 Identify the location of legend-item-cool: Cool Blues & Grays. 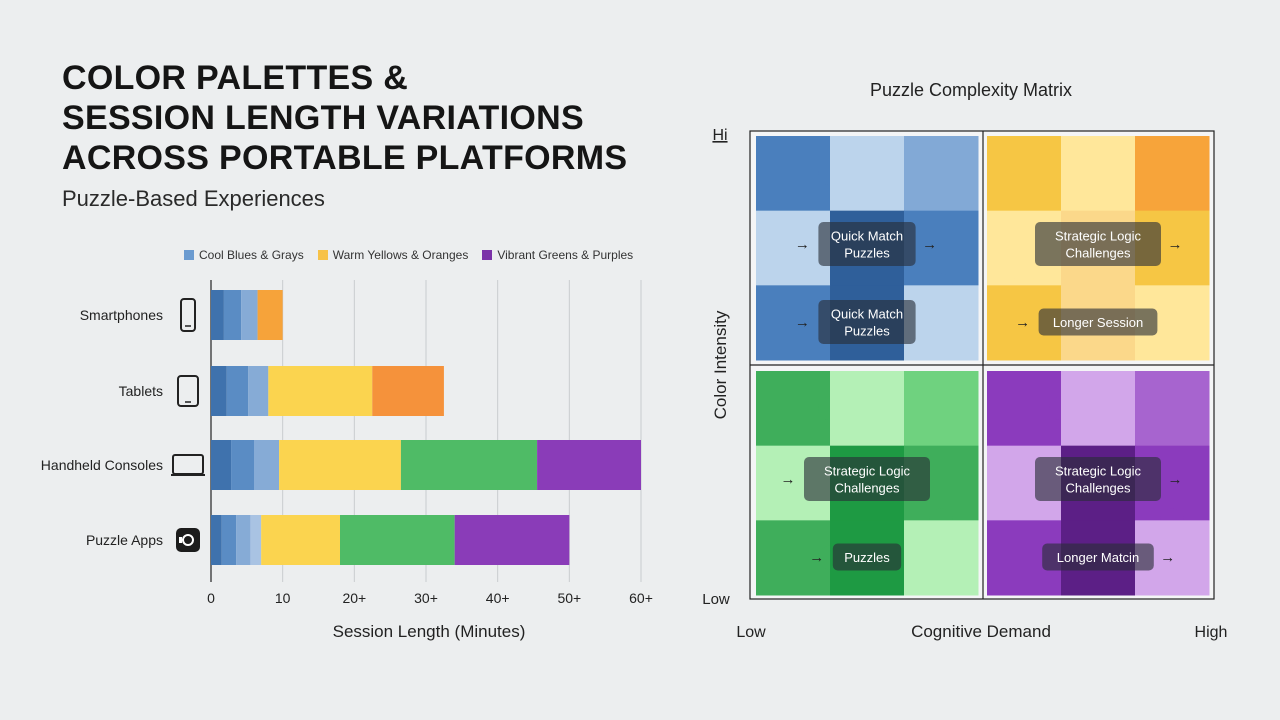
(244, 255).